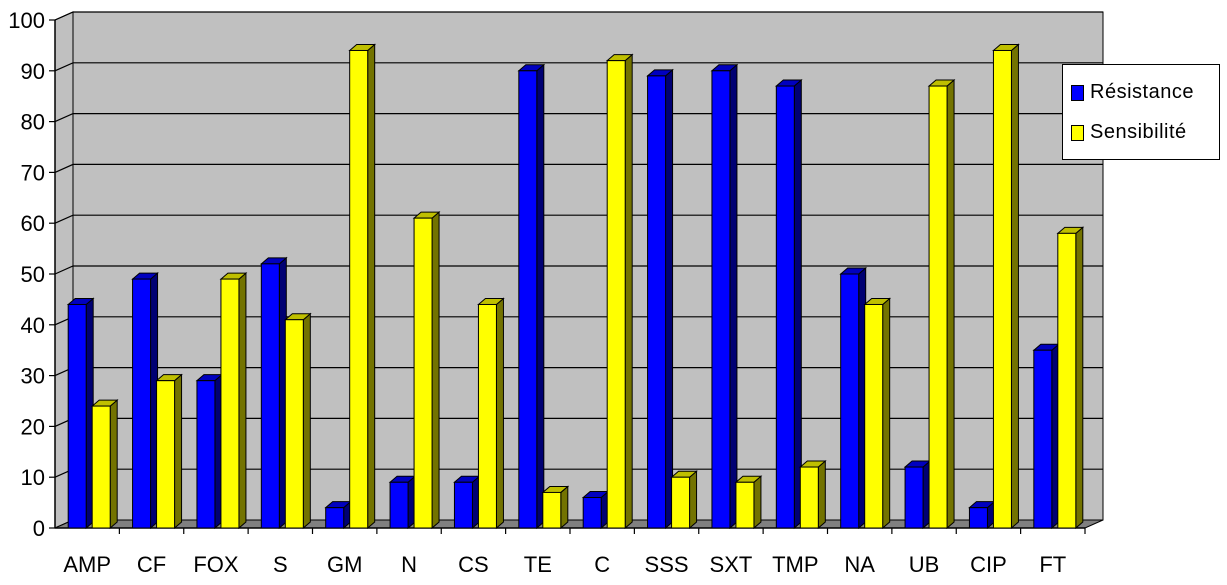  What do you see at coordinates (33, 122) in the screenshot?
I see `y-tick-label: 80` at bounding box center [33, 122].